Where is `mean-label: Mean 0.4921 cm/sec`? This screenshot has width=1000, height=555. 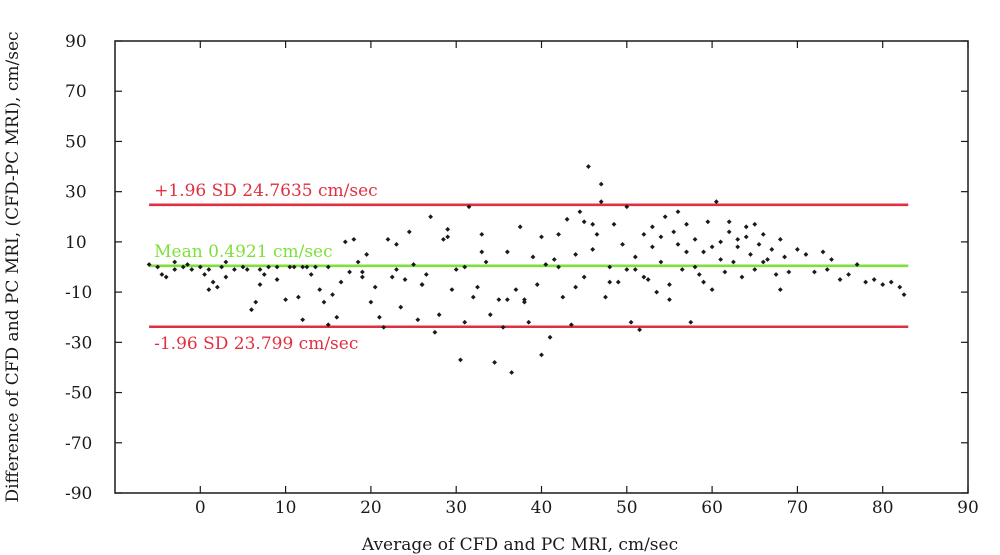
mean-label: Mean 0.4921 cm/sec is located at coordinates (243, 252).